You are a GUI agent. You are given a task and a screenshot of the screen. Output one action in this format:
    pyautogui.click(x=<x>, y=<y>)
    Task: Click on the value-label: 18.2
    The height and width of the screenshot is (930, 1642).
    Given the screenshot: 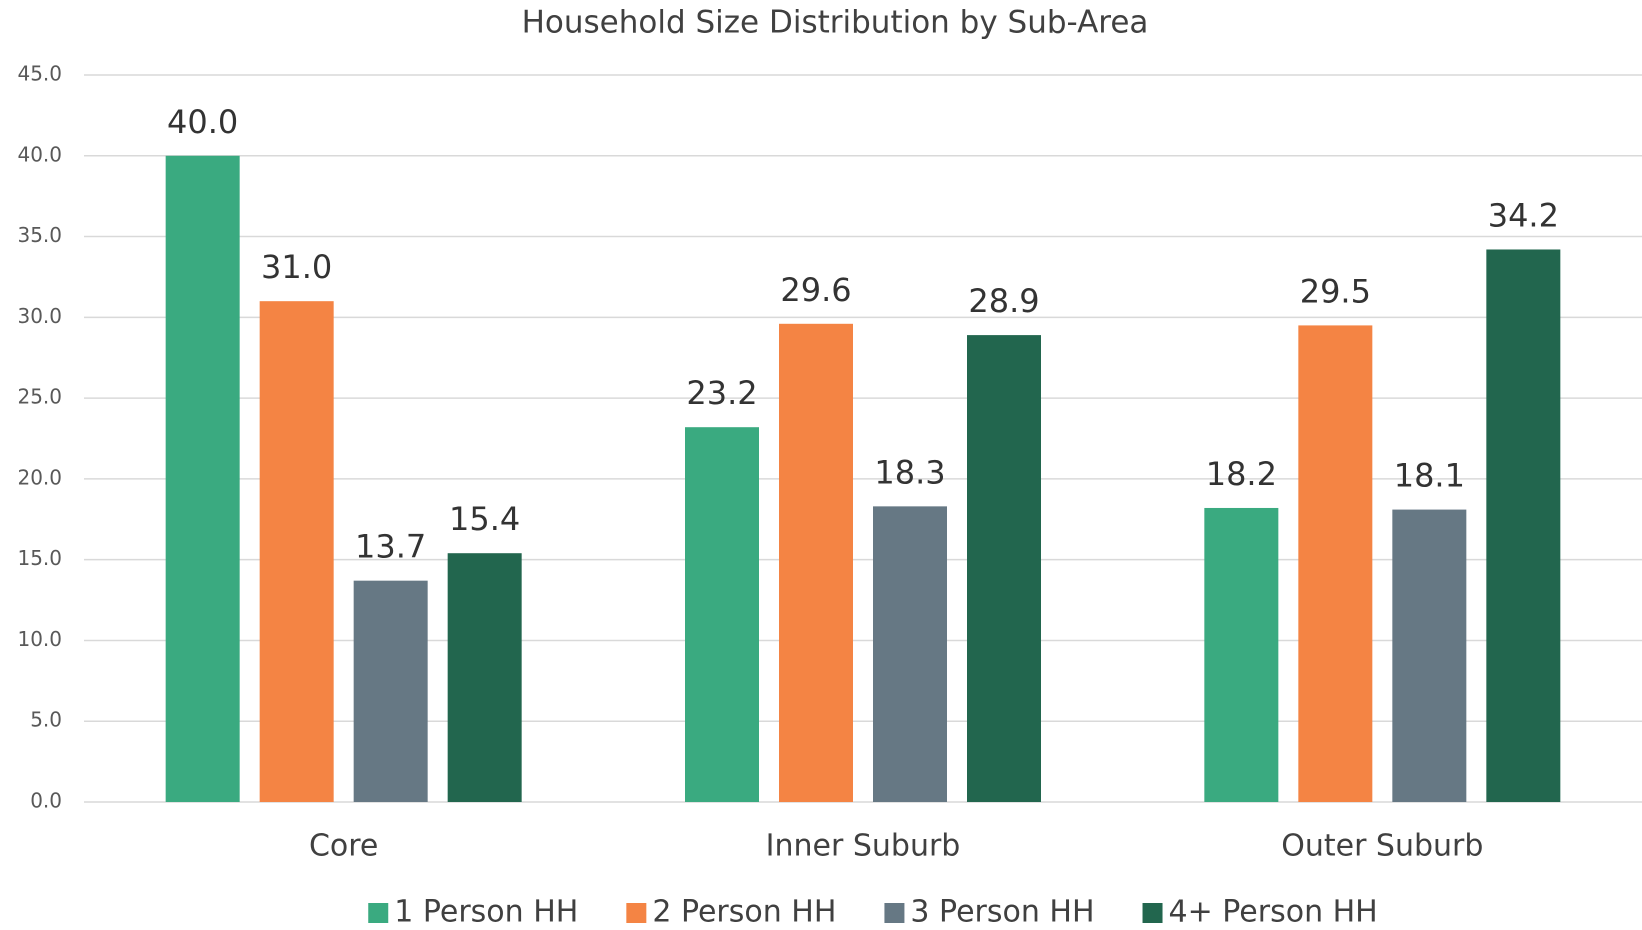 What is the action you would take?
    pyautogui.click(x=1241, y=474)
    